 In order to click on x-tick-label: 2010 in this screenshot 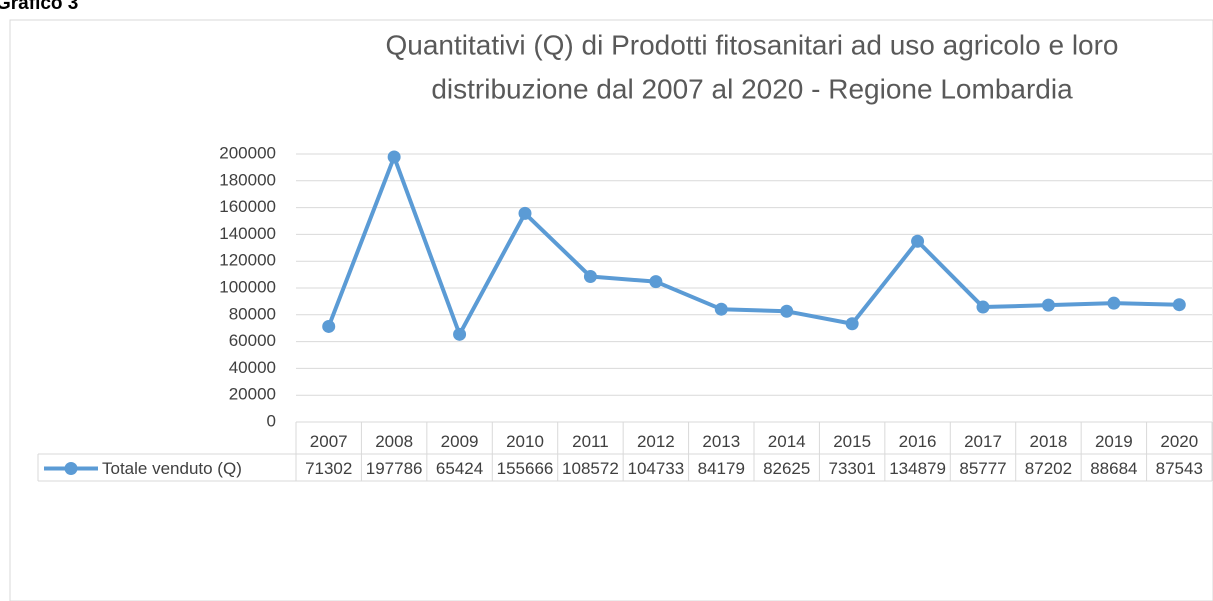, I will do `click(525, 441)`.